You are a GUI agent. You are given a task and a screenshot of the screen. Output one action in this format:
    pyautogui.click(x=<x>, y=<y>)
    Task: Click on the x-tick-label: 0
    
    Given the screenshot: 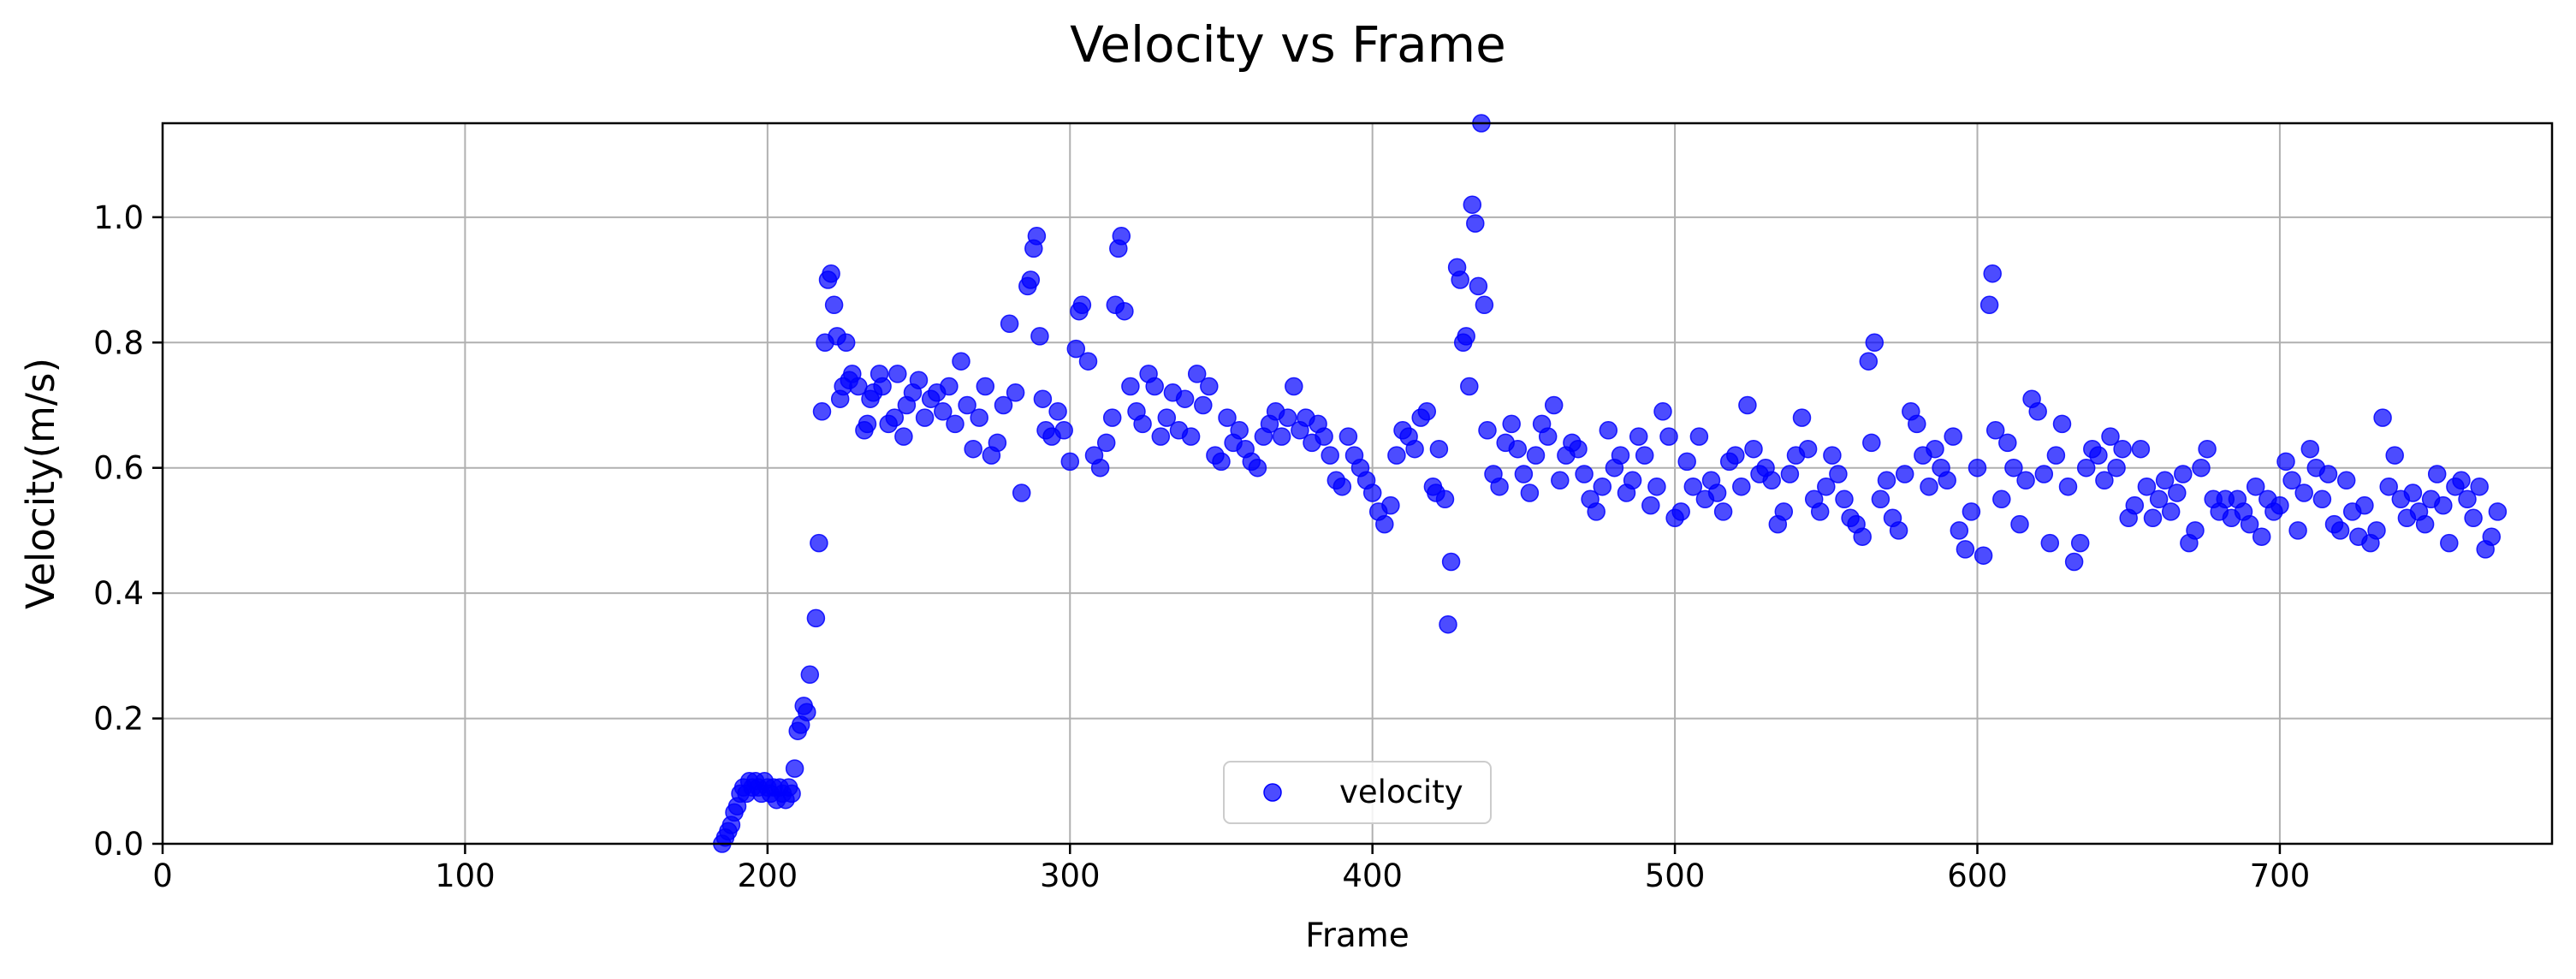 What is the action you would take?
    pyautogui.click(x=162, y=875)
    